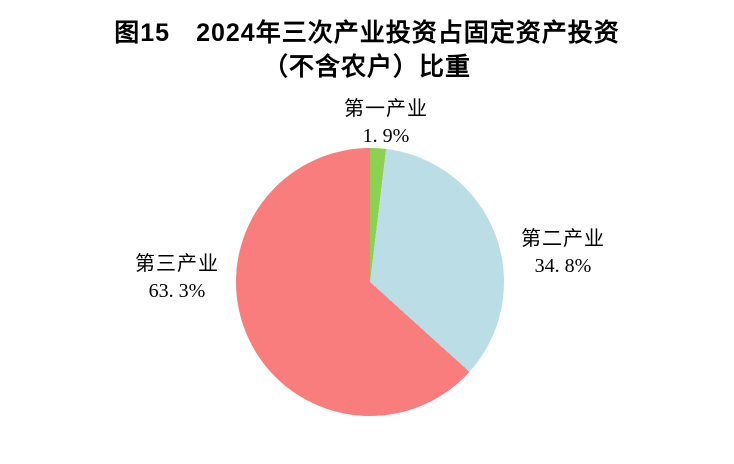  I want to click on chart-title: 图15 2024年三次产业投资占固定资产投资 （不含农户）比重, so click(367, 50).